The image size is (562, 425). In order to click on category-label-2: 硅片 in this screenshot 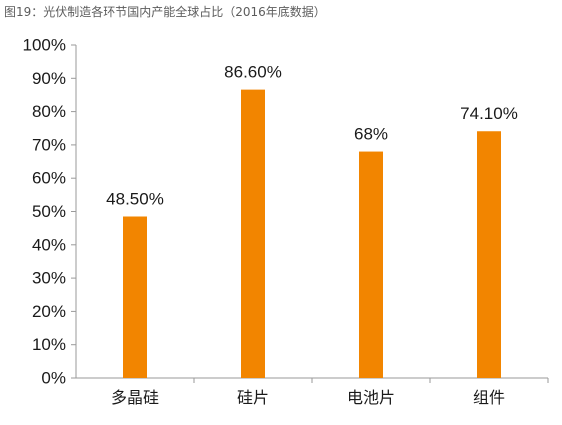, I will do `click(253, 397)`.